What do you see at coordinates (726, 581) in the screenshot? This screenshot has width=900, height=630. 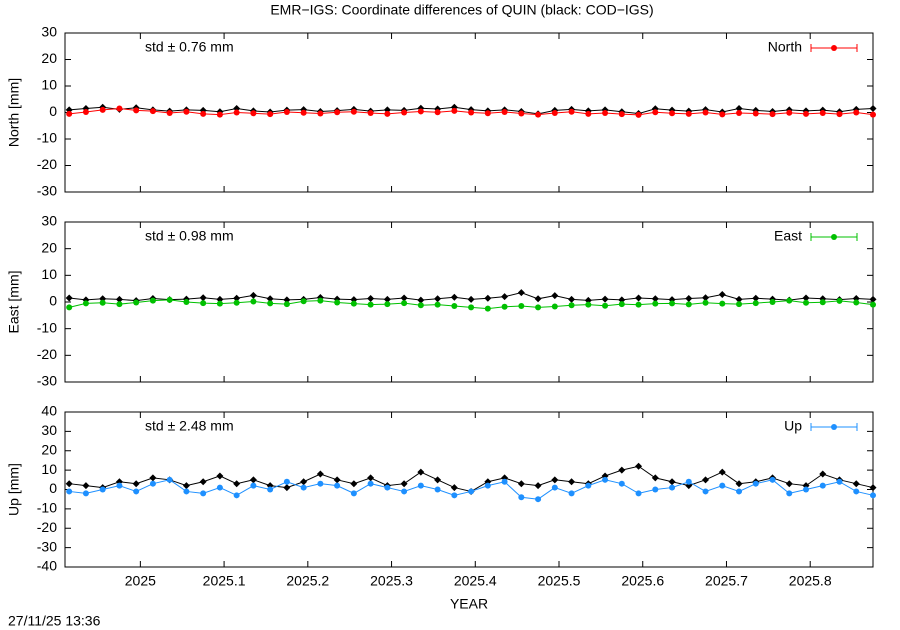 I see `x-tick-label: 2025.7` at bounding box center [726, 581].